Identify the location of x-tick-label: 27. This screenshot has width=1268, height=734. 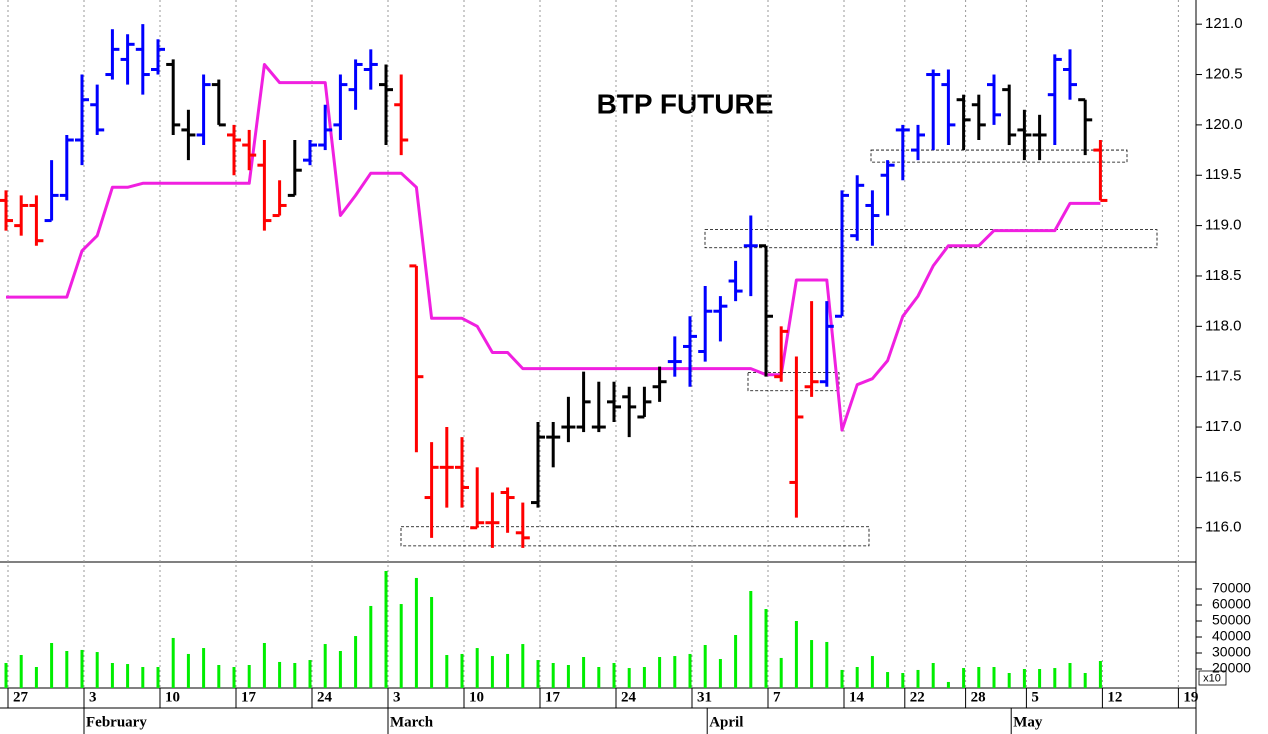
(21, 697).